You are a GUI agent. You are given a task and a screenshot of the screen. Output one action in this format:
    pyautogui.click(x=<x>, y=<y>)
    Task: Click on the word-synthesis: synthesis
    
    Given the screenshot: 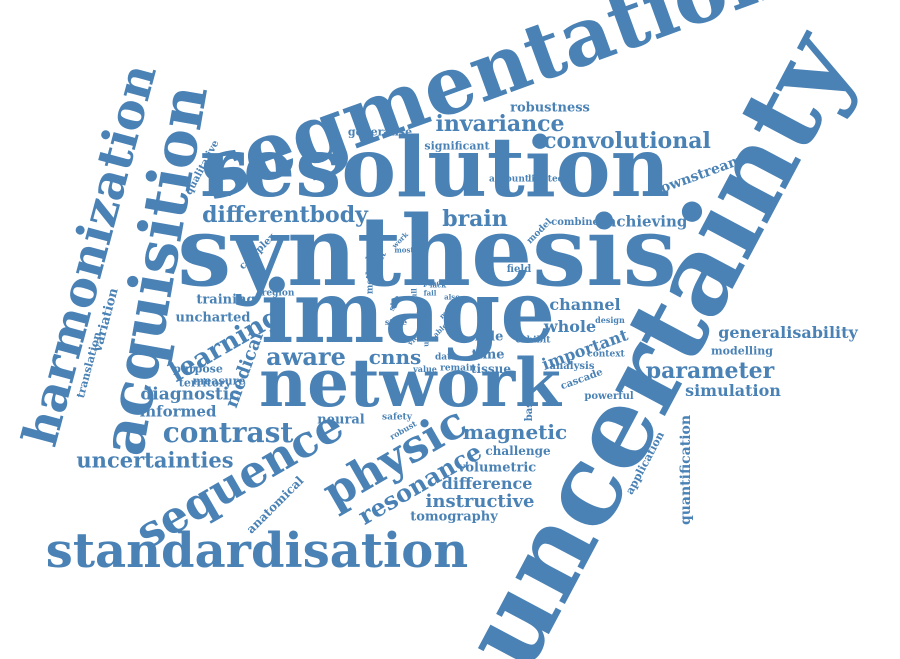 What is the action you would take?
    pyautogui.click(x=427, y=251)
    